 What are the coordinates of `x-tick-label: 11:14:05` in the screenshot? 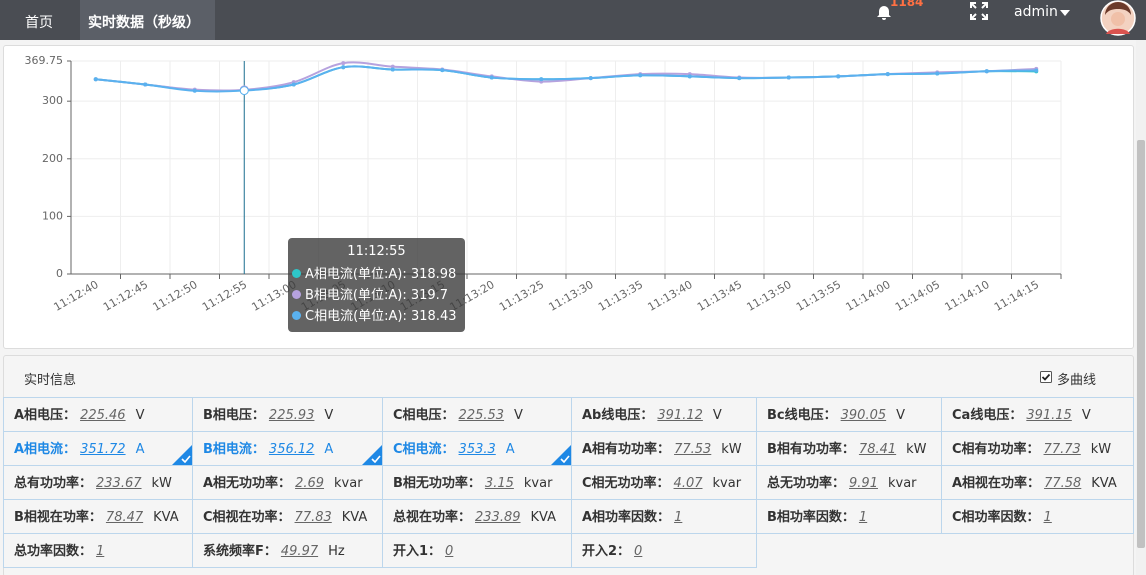 It's located at (917, 296).